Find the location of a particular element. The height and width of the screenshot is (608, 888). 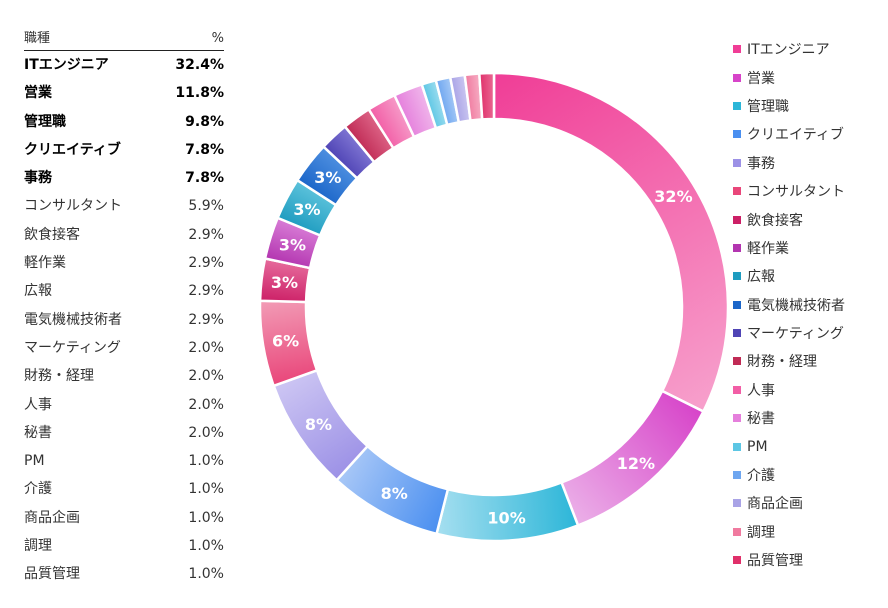

table-cell-percent: 32.4% is located at coordinates (199, 65).